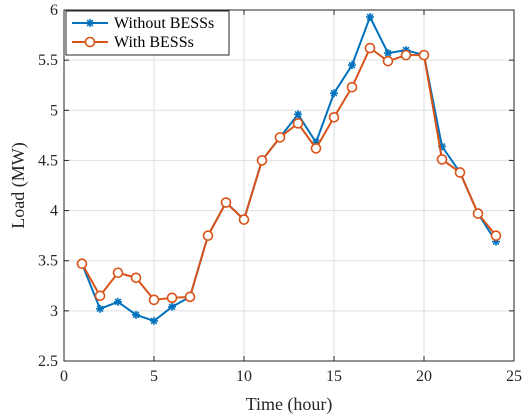 The image size is (525, 417). I want to click on y-tick-label: 5.5, so click(48, 60).